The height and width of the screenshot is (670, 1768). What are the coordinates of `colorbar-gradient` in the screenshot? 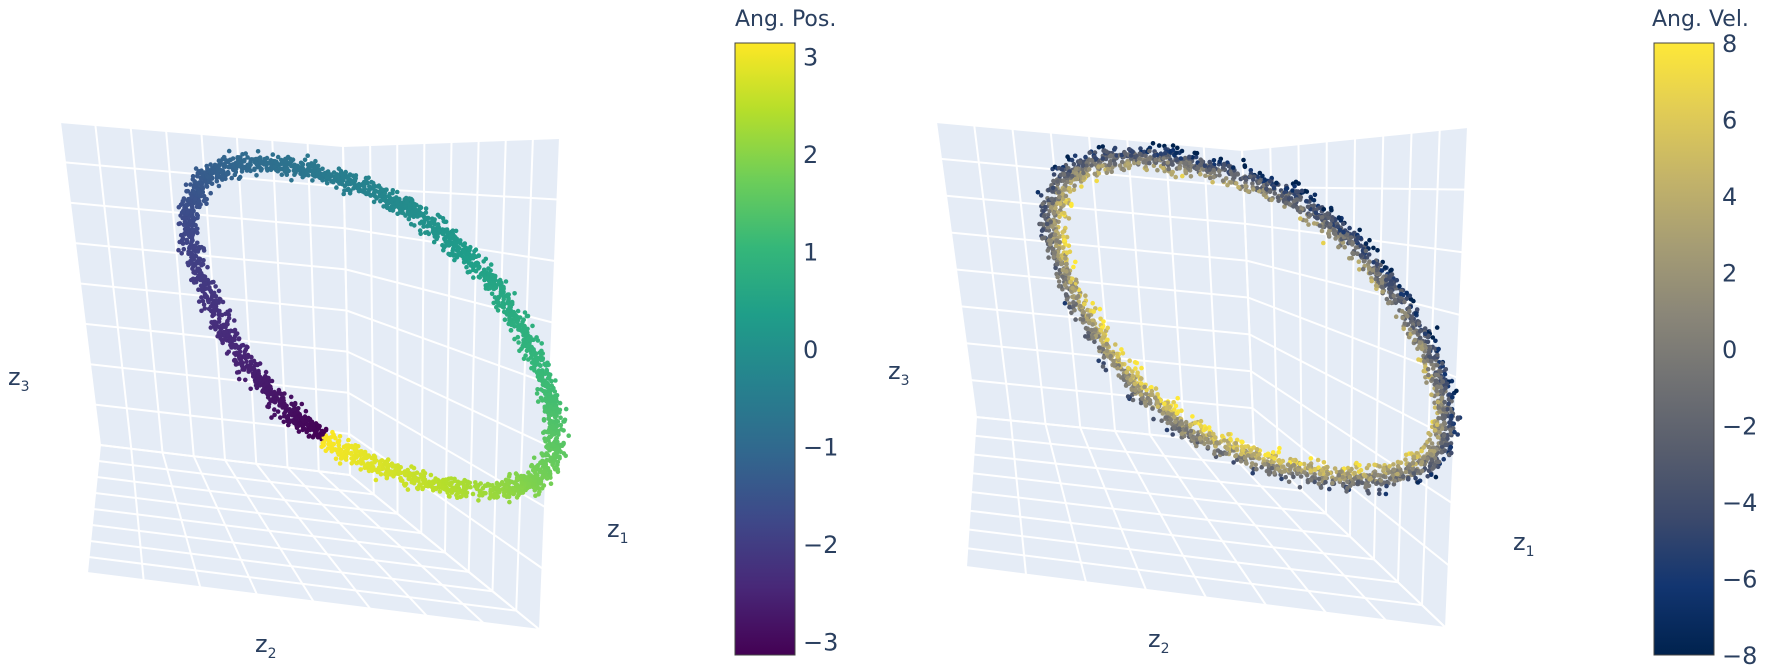 It's located at (765, 349).